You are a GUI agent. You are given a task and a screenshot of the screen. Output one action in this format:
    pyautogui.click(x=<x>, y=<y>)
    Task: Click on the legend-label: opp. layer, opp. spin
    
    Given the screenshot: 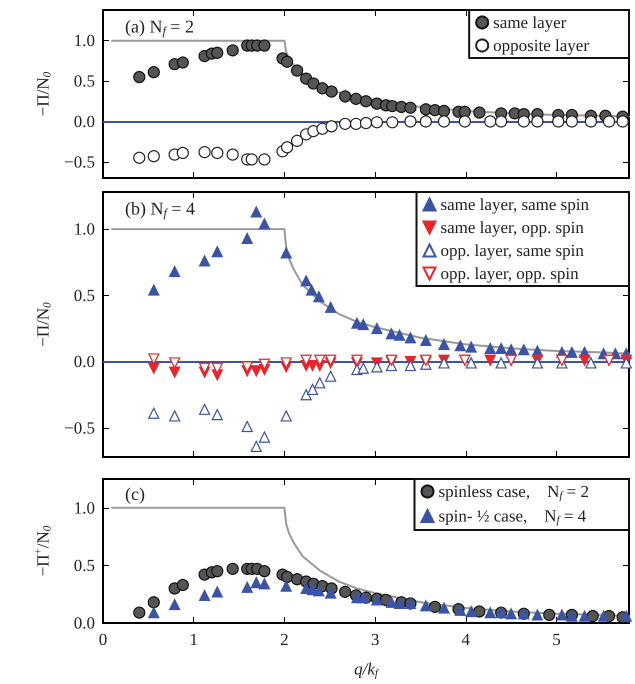 What is the action you would take?
    pyautogui.click(x=510, y=273)
    